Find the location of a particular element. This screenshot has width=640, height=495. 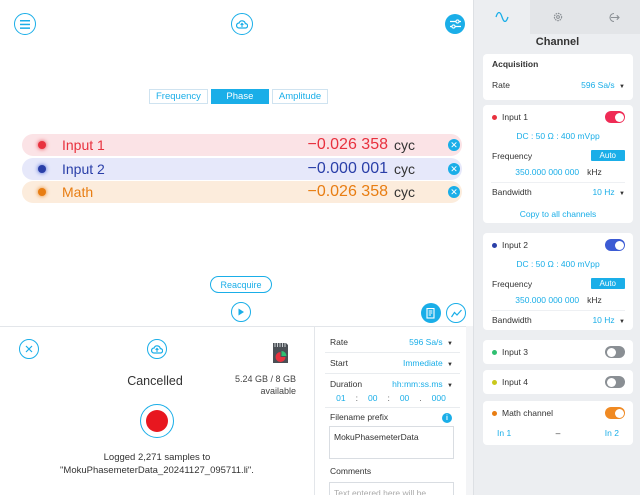

log-duration-row: Duration hh:mm:ss.ms ▼ is located at coordinates (391, 384).